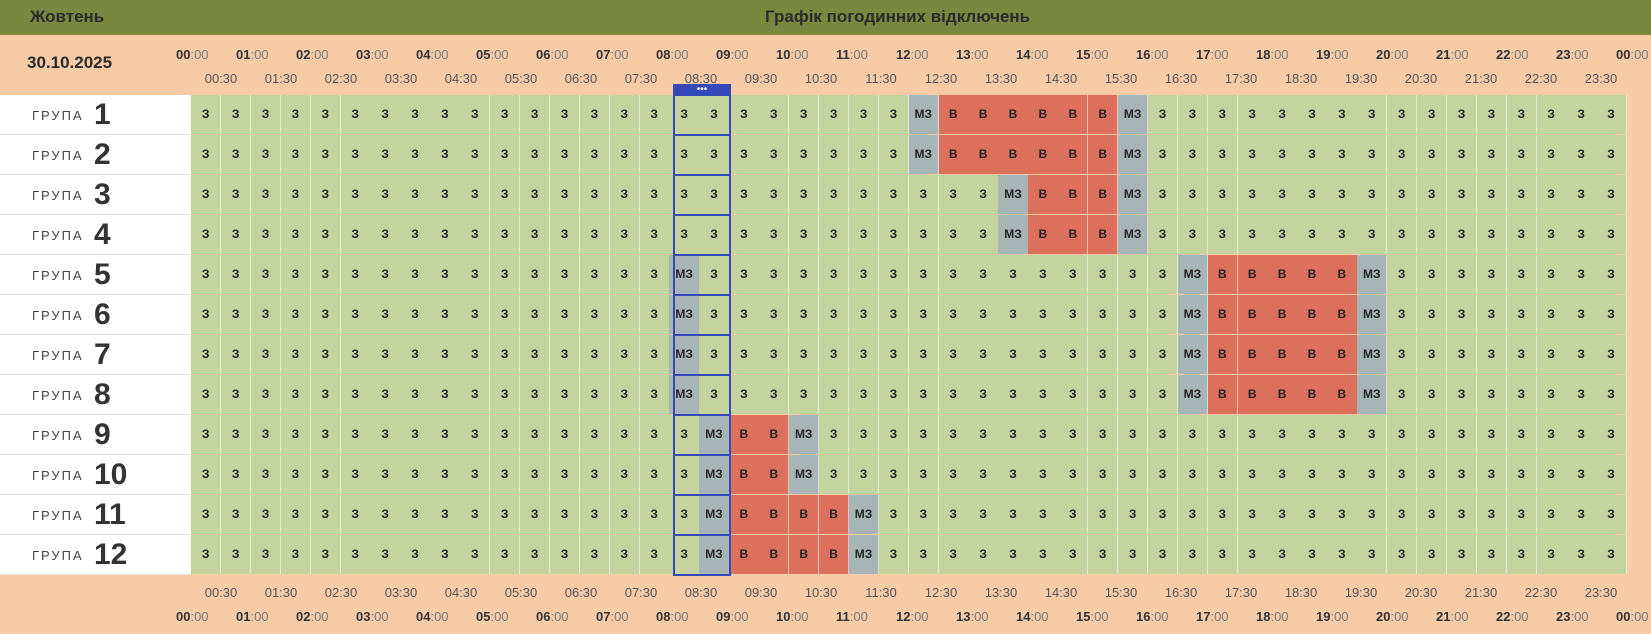 The height and width of the screenshot is (634, 1651). Describe the element at coordinates (102, 434) in the screenshot. I see `group-number: 9` at that location.